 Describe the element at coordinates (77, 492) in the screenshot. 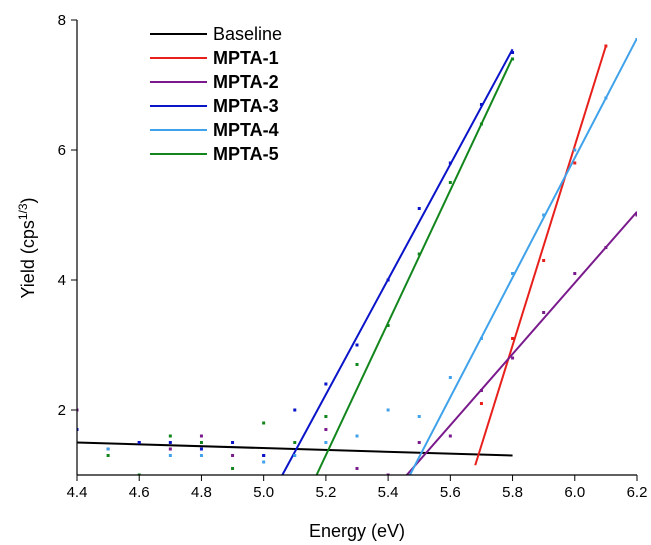

I see `x-tick-label: 4.4` at that location.